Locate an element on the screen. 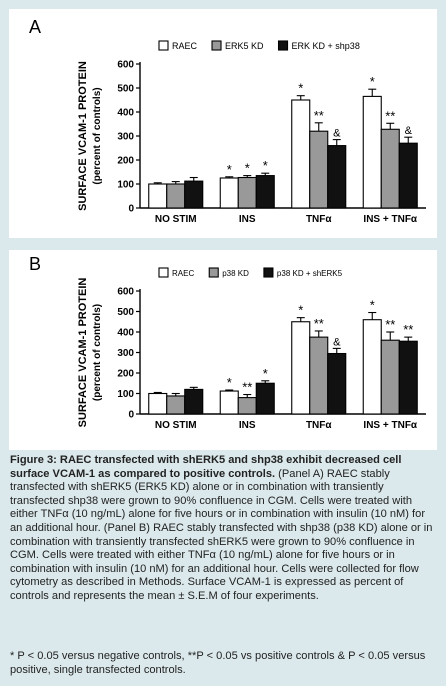 This screenshot has width=446, height=686. chart-a-x-tick-label: TNFα is located at coordinates (319, 219).